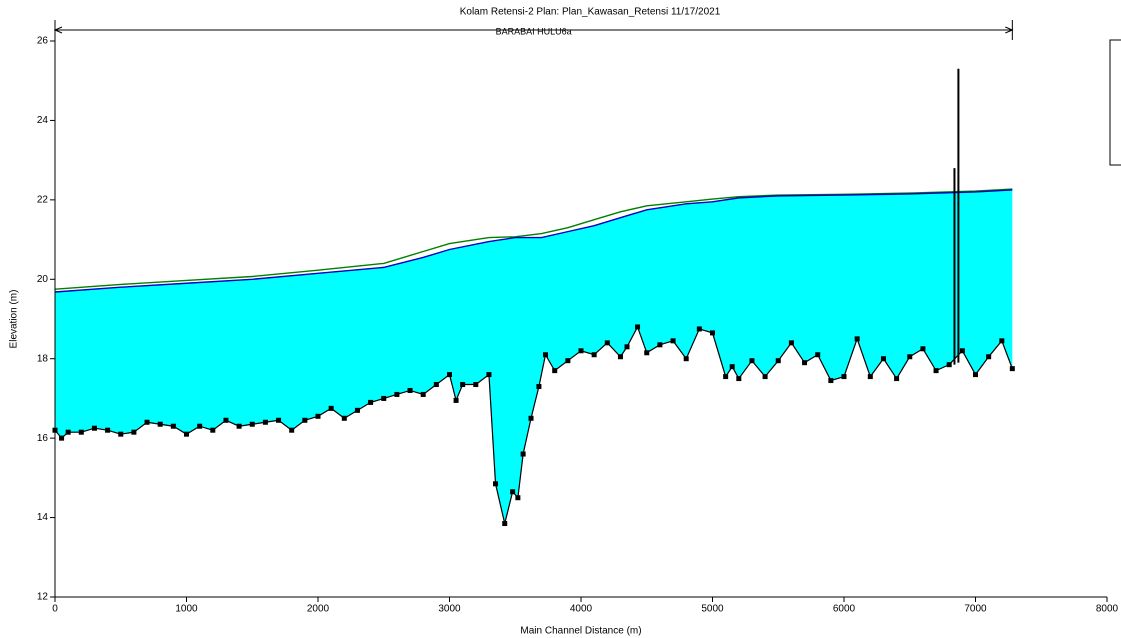 This screenshot has height=638, width=1121. I want to click on y-tick-label: 18, so click(43, 358).